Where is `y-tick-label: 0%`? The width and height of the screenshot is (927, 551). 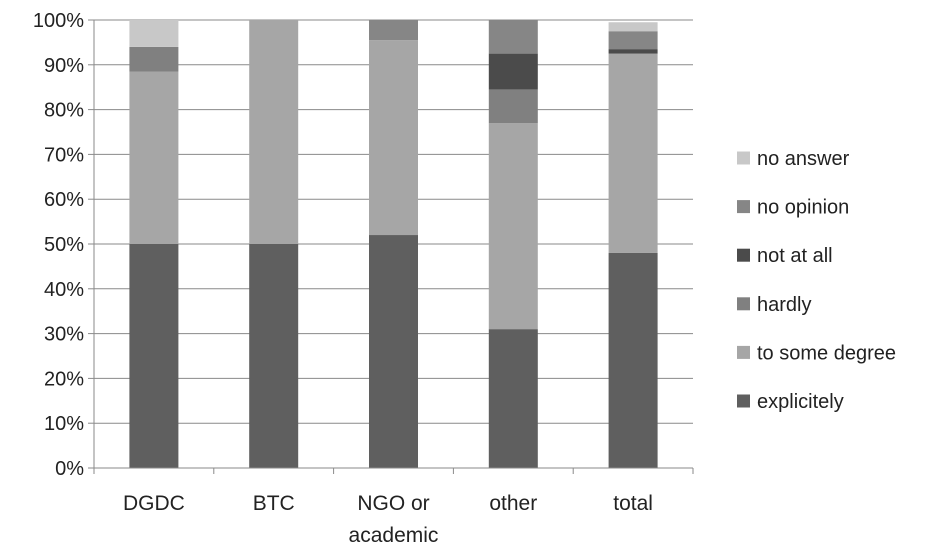
y-tick-label: 0% is located at coordinates (69, 469).